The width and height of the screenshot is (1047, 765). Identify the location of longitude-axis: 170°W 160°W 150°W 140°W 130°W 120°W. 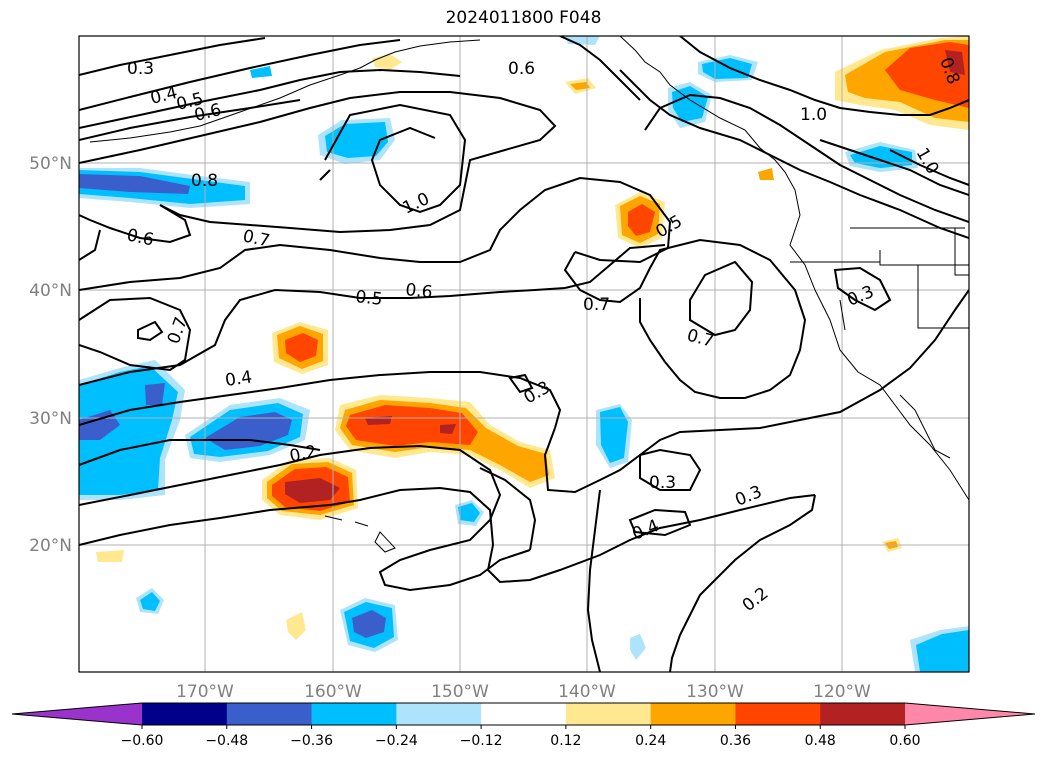
(523, 692).